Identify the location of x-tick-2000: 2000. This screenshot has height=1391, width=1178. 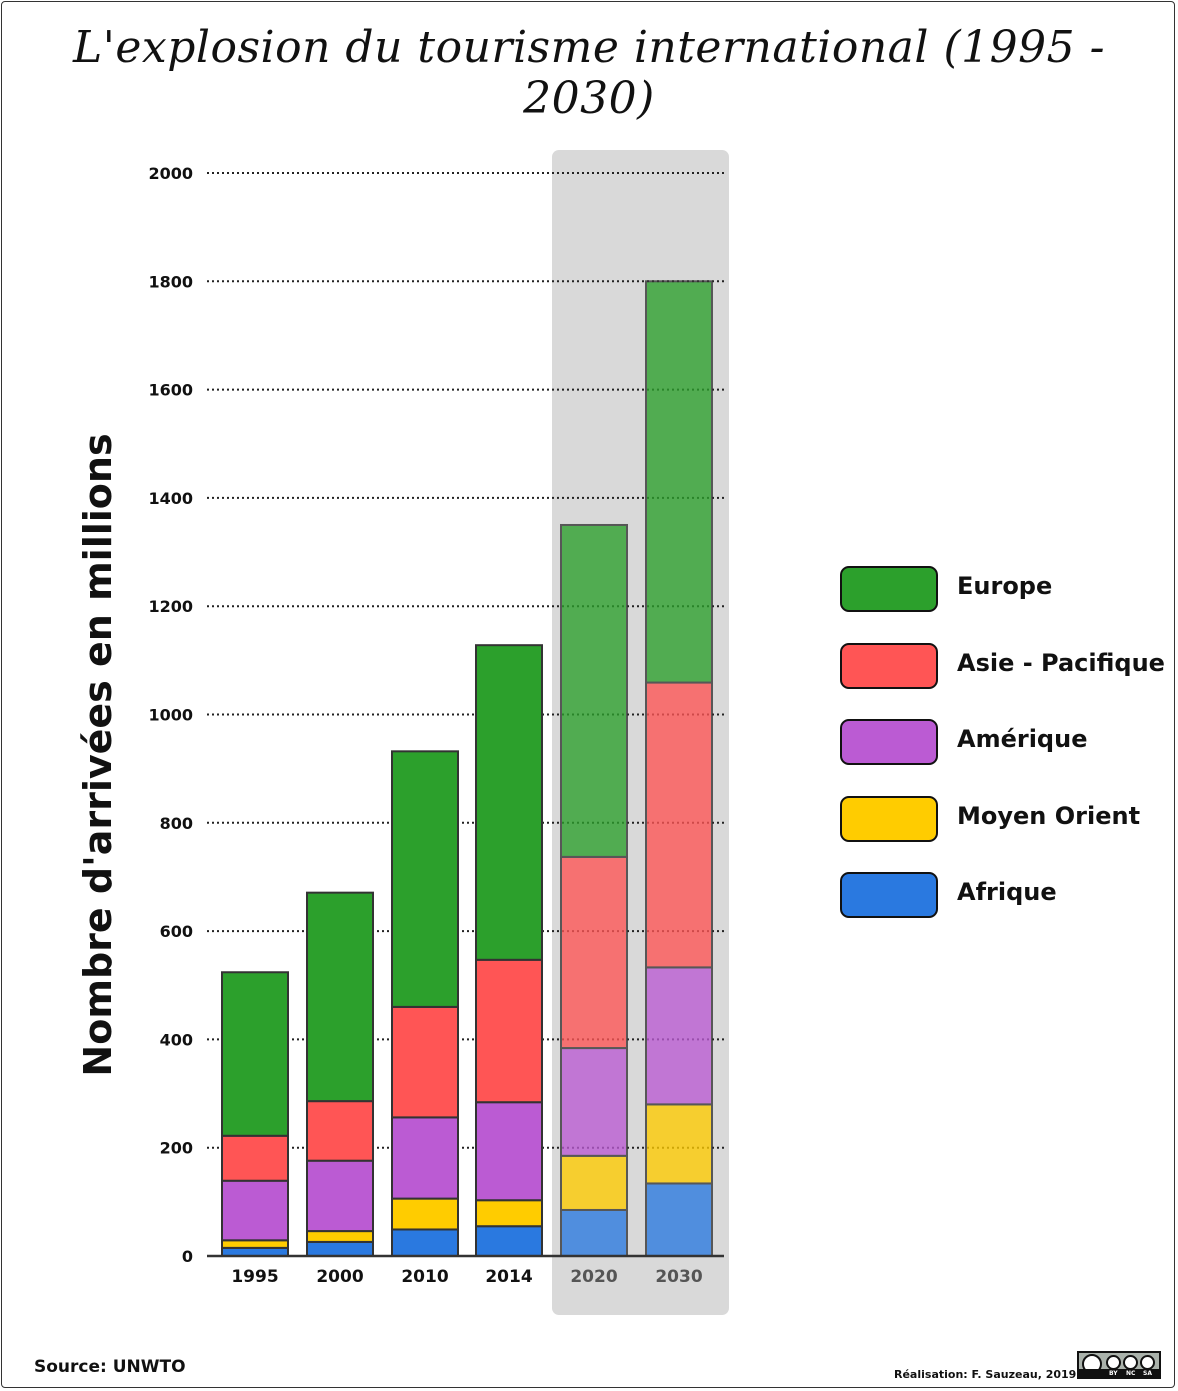
(339, 1277).